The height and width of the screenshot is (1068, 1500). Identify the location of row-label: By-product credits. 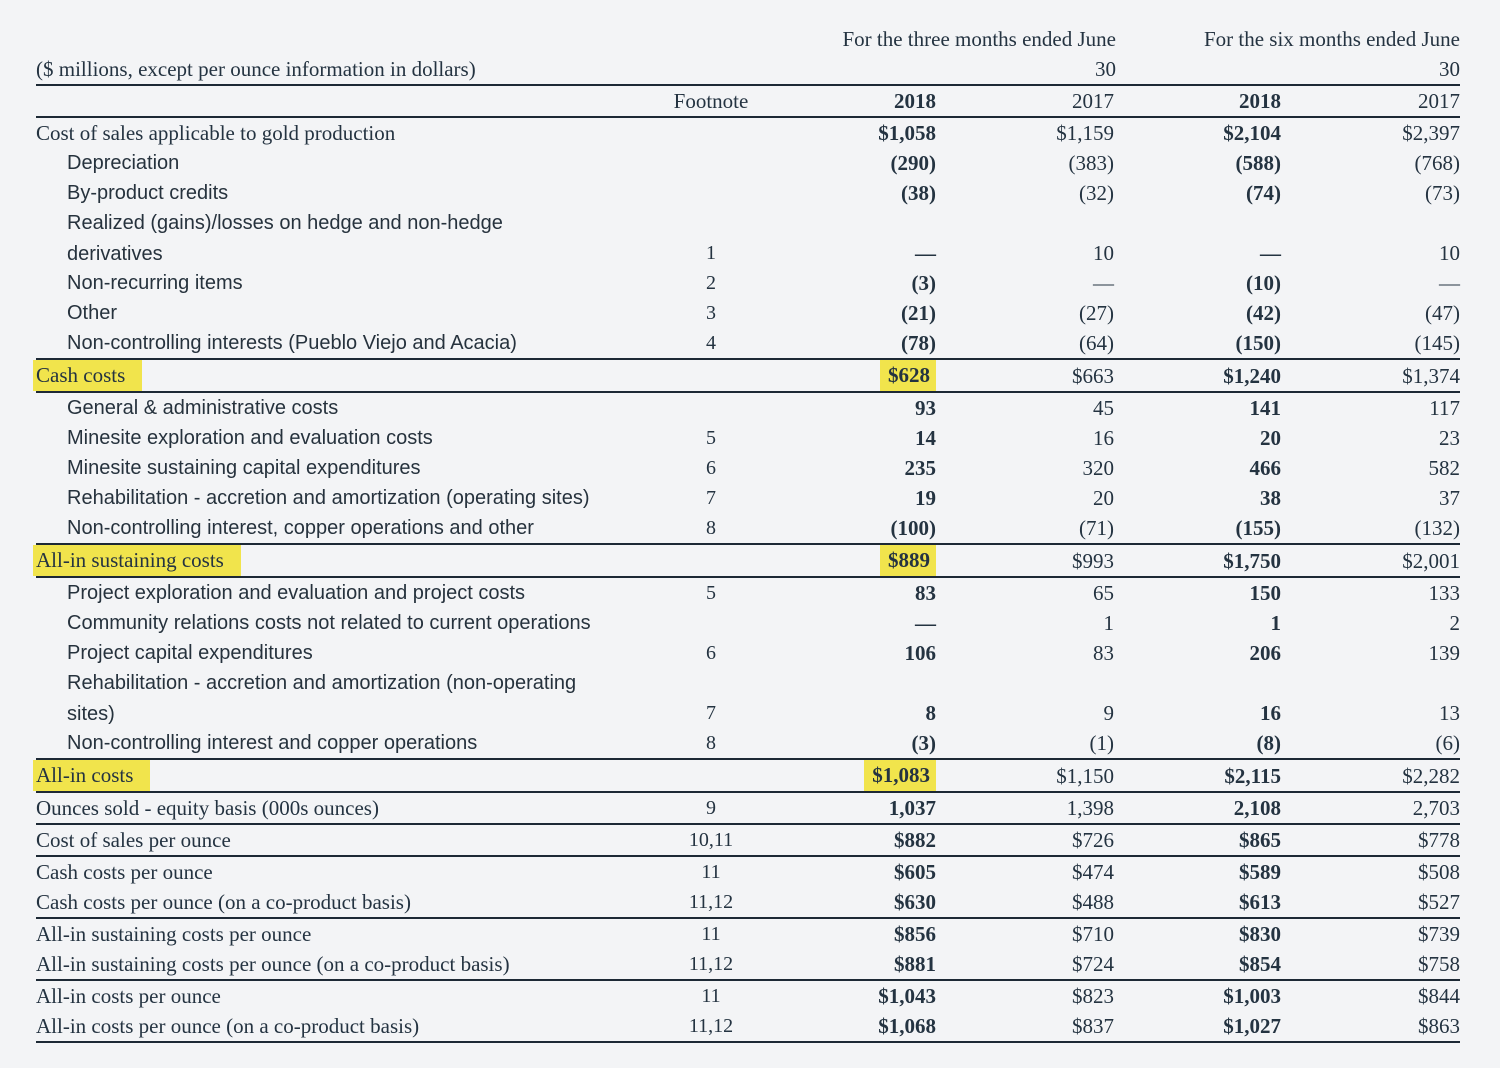
(148, 193).